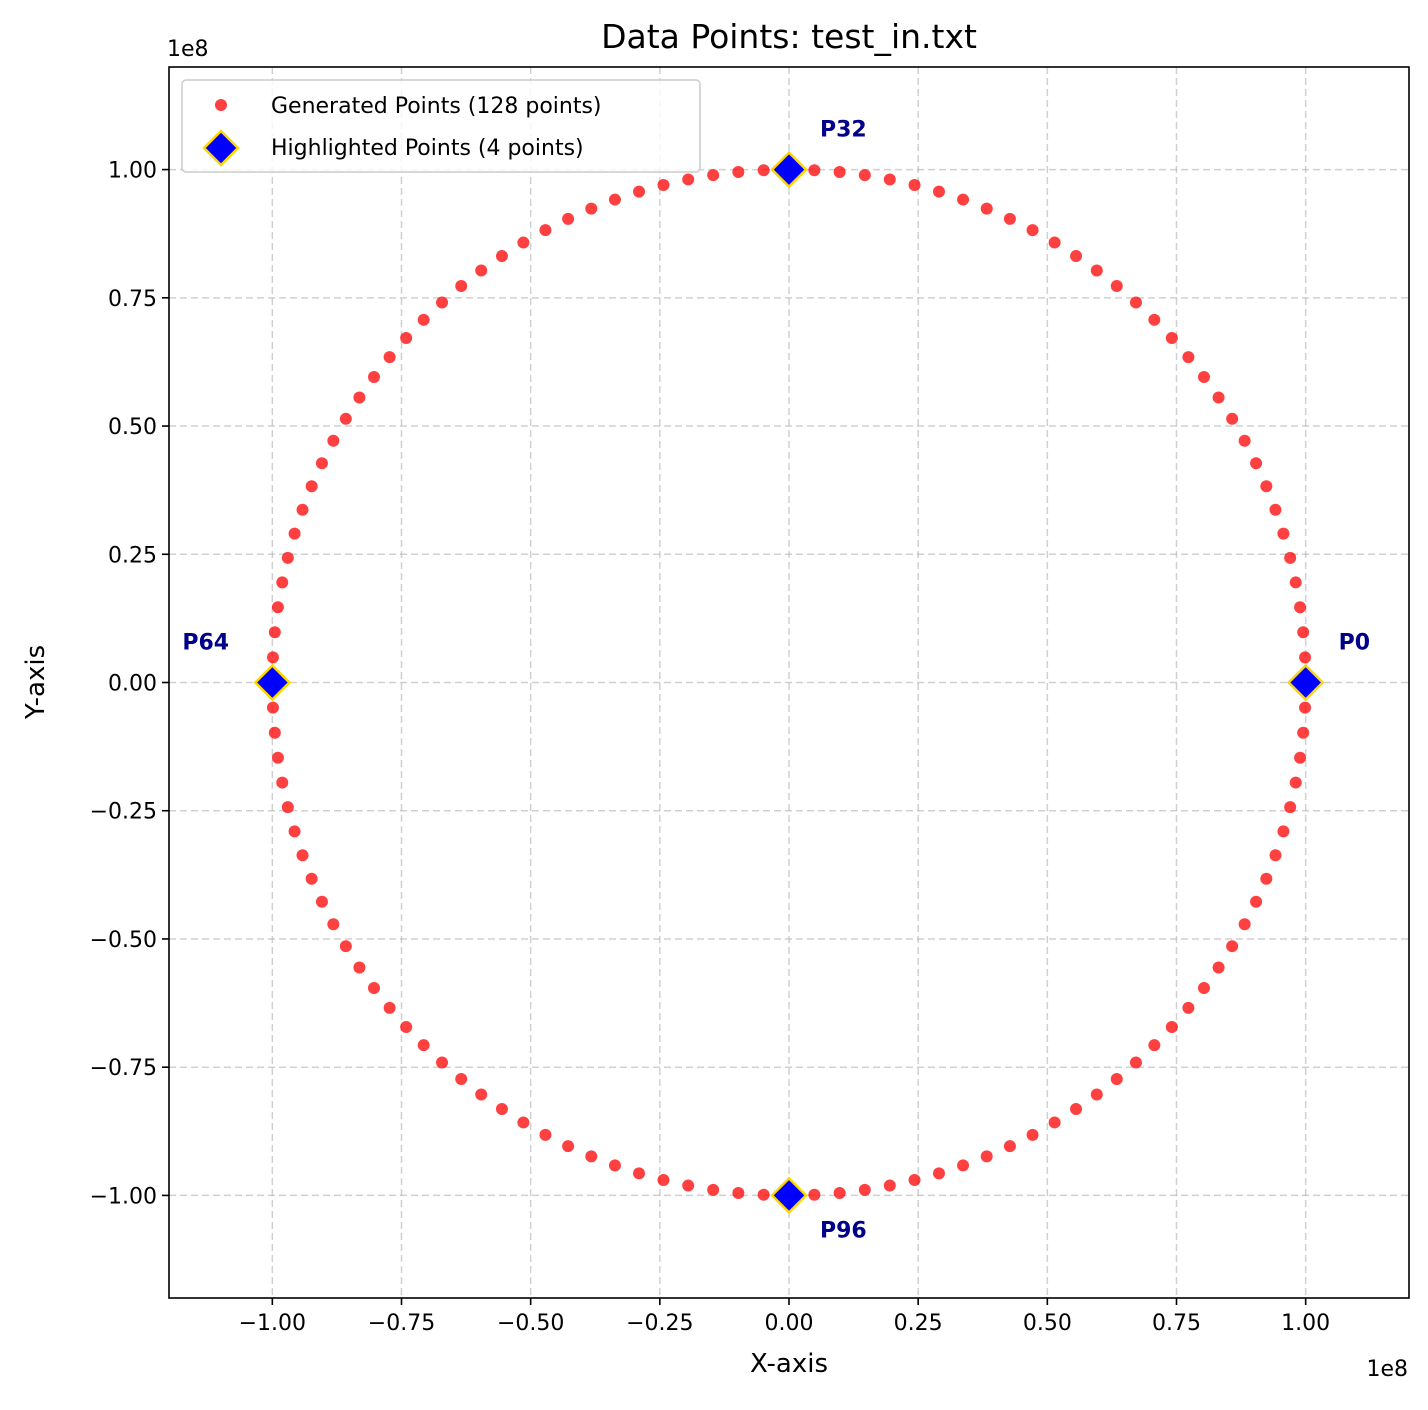 The height and width of the screenshot is (1410, 1428). Describe the element at coordinates (1354, 643) in the screenshot. I see `point-label: P0` at that location.